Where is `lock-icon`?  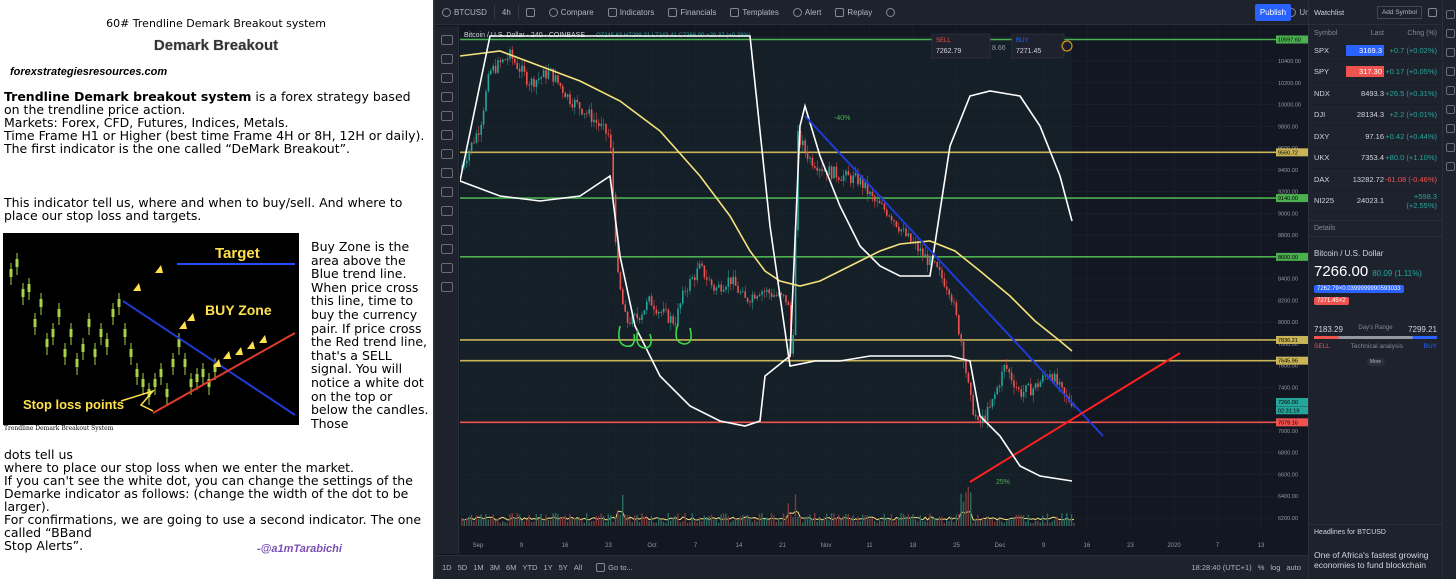 lock-icon is located at coordinates (446, 249).